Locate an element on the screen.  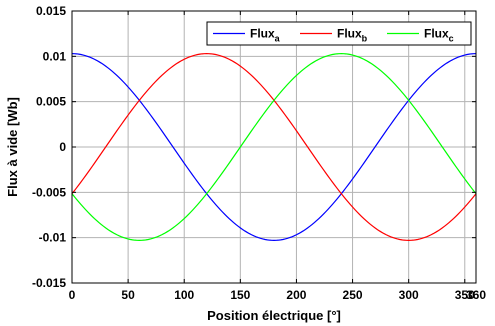
y-tick-label: -0.01 is located at coordinates (53, 238).